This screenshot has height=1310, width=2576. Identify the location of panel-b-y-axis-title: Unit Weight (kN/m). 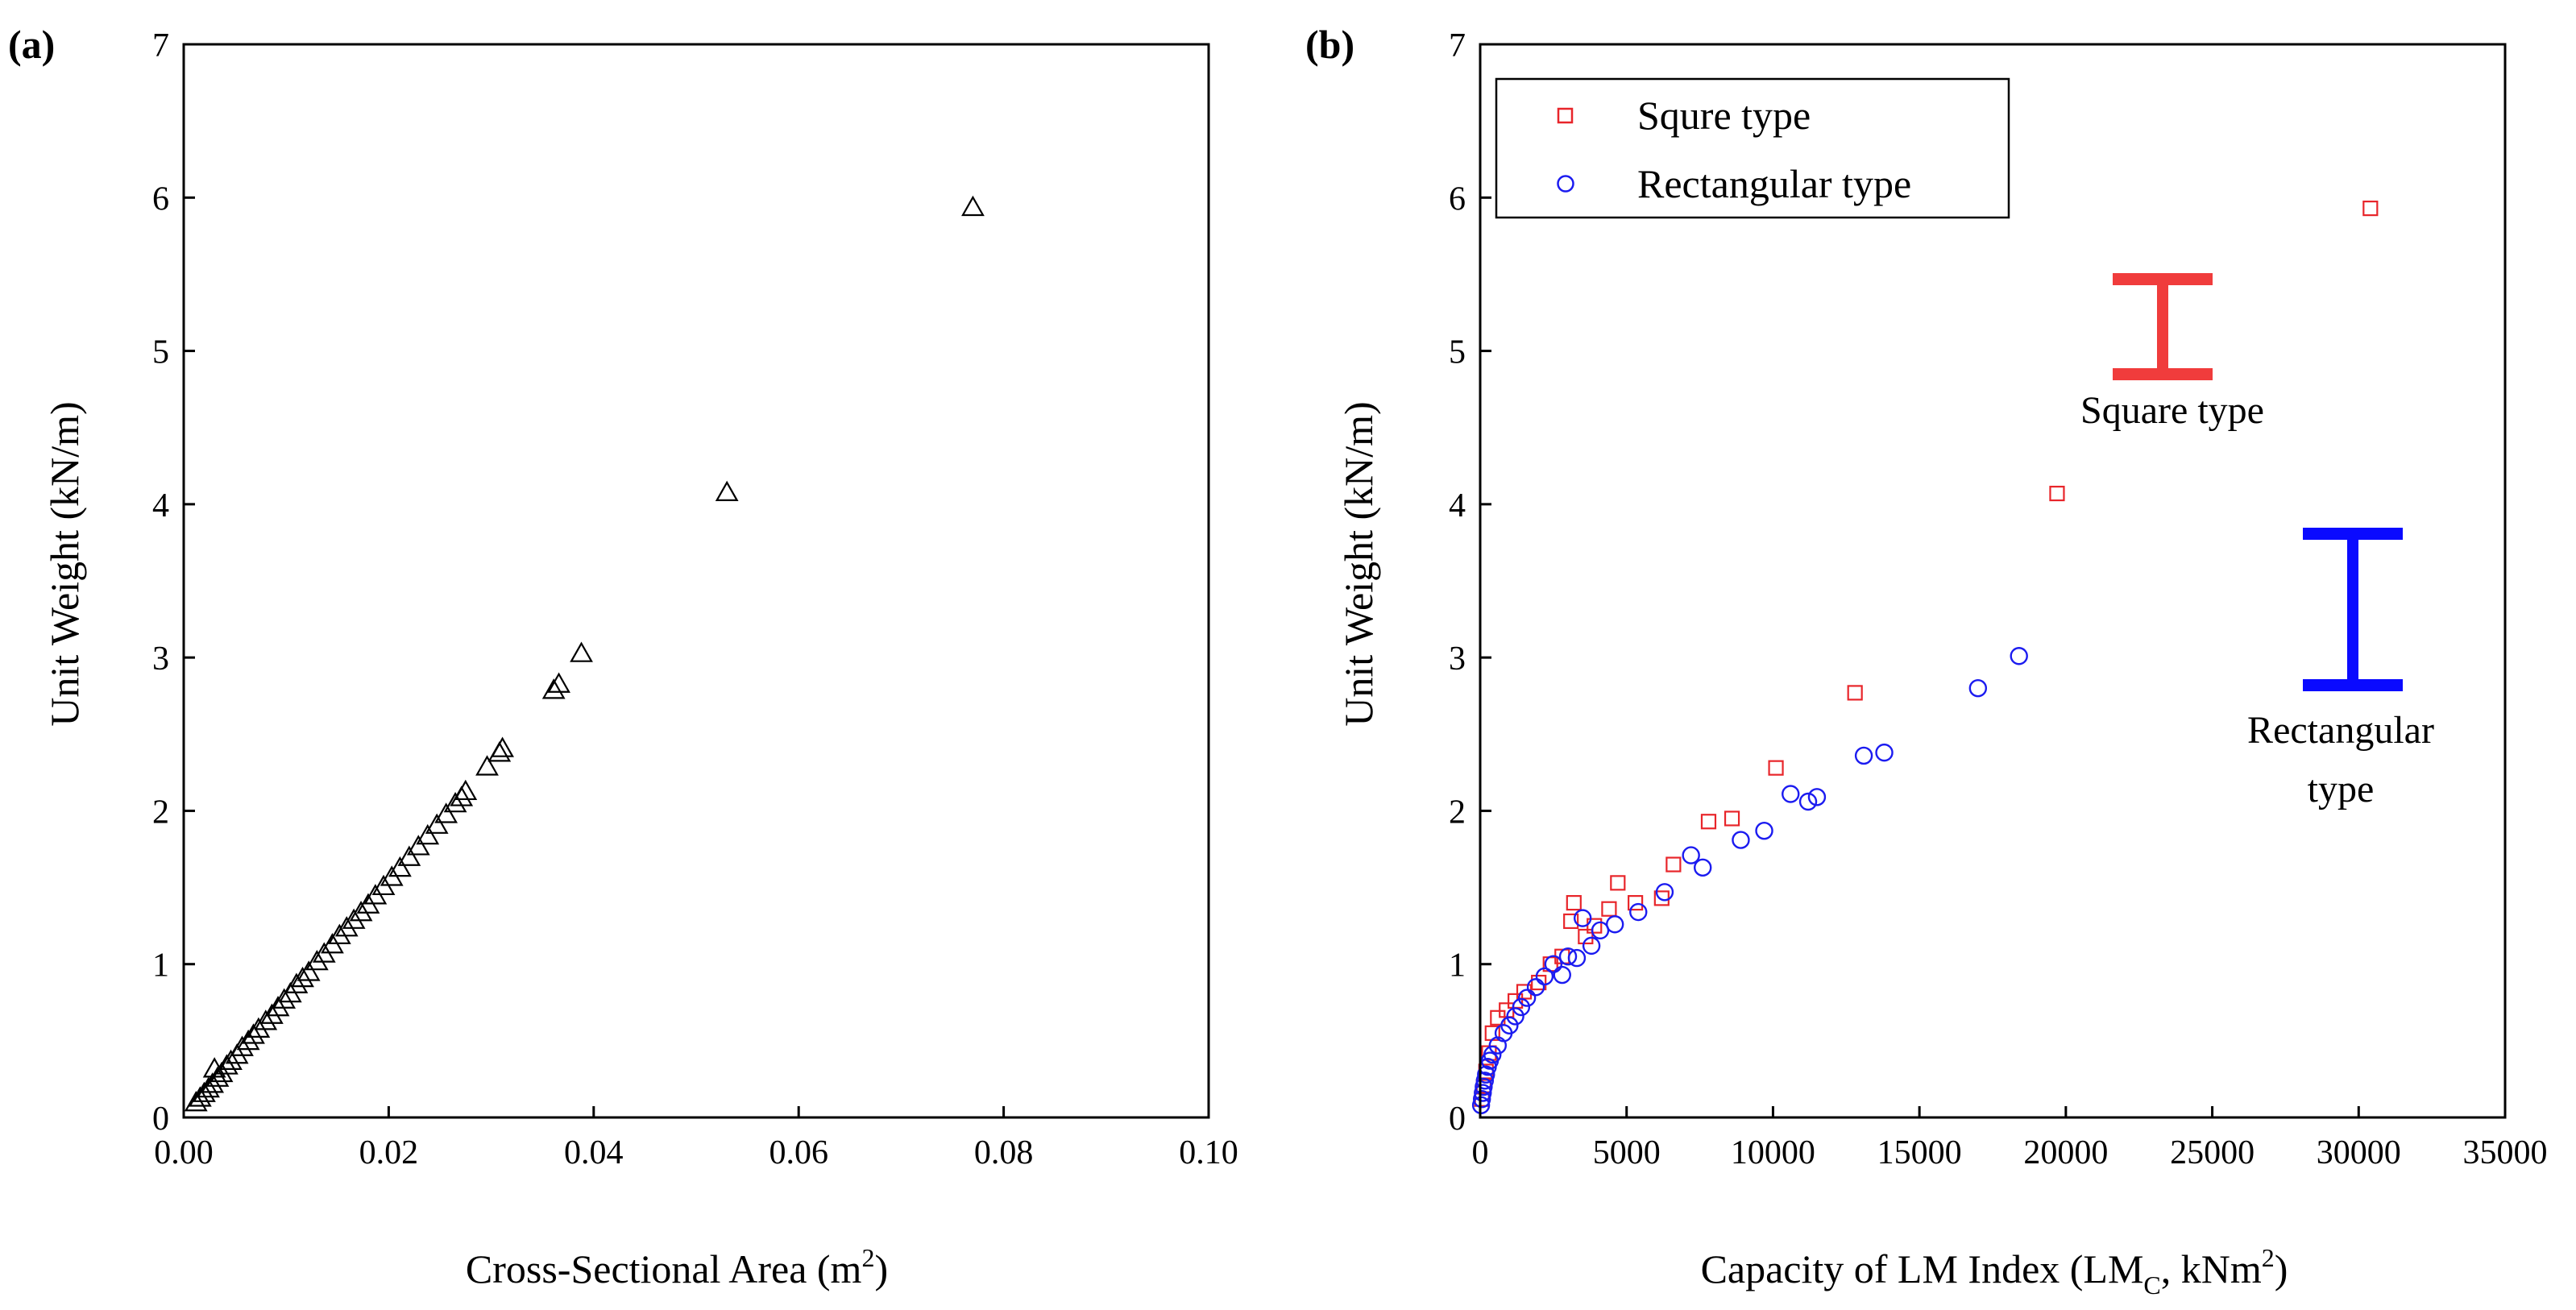
(1358, 563).